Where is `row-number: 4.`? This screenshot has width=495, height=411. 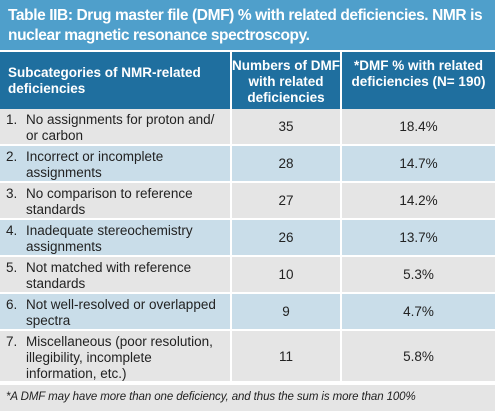
row-number: 4. is located at coordinates (12, 230).